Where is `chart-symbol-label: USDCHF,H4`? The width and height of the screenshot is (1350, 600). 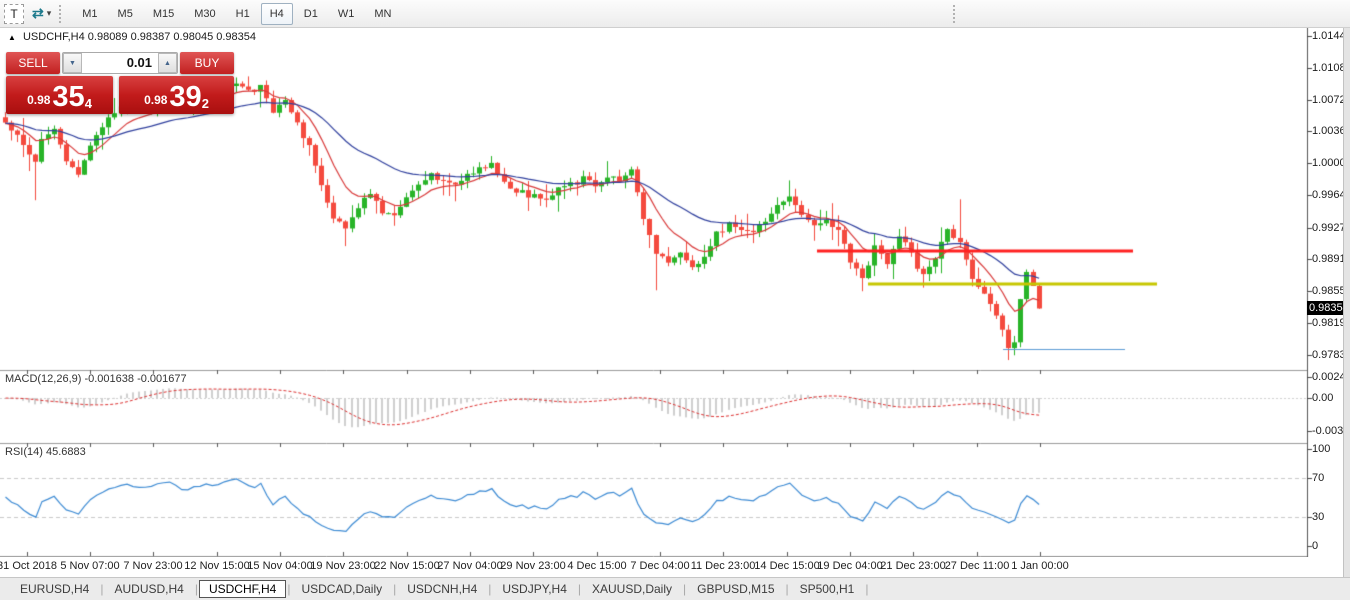 chart-symbol-label: USDCHF,H4 is located at coordinates (53, 37).